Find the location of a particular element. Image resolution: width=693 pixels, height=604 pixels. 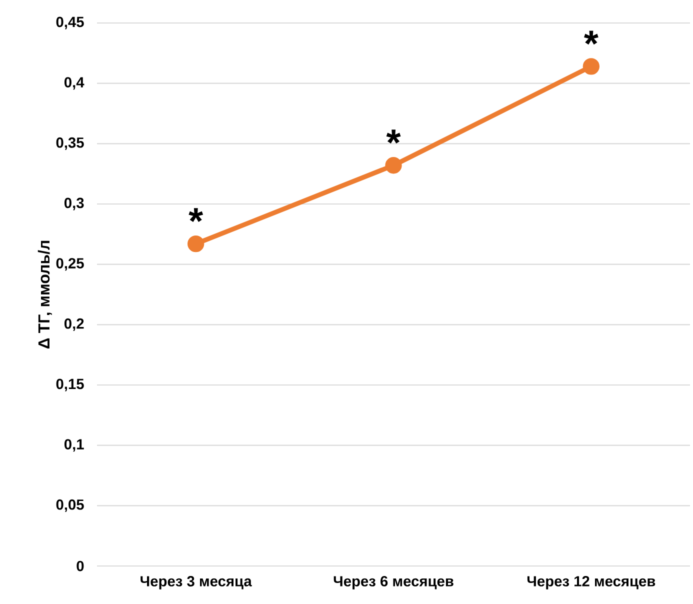

y-tick-label: 0,45 is located at coordinates (70, 23).